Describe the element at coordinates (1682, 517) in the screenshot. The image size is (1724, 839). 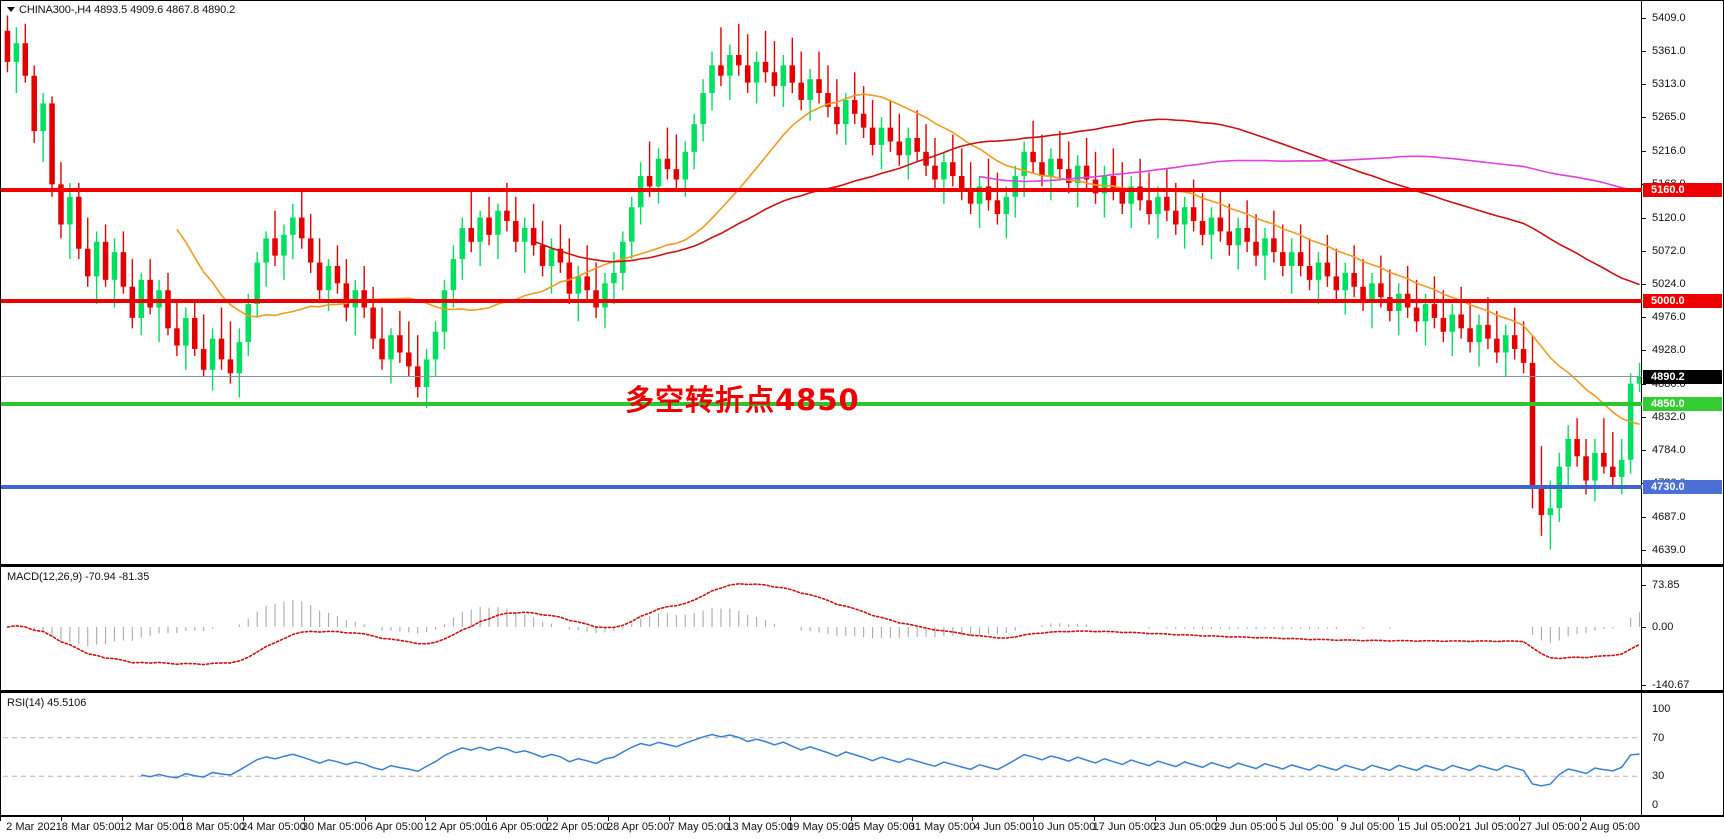
I see `price-tick: 4687.0` at that location.